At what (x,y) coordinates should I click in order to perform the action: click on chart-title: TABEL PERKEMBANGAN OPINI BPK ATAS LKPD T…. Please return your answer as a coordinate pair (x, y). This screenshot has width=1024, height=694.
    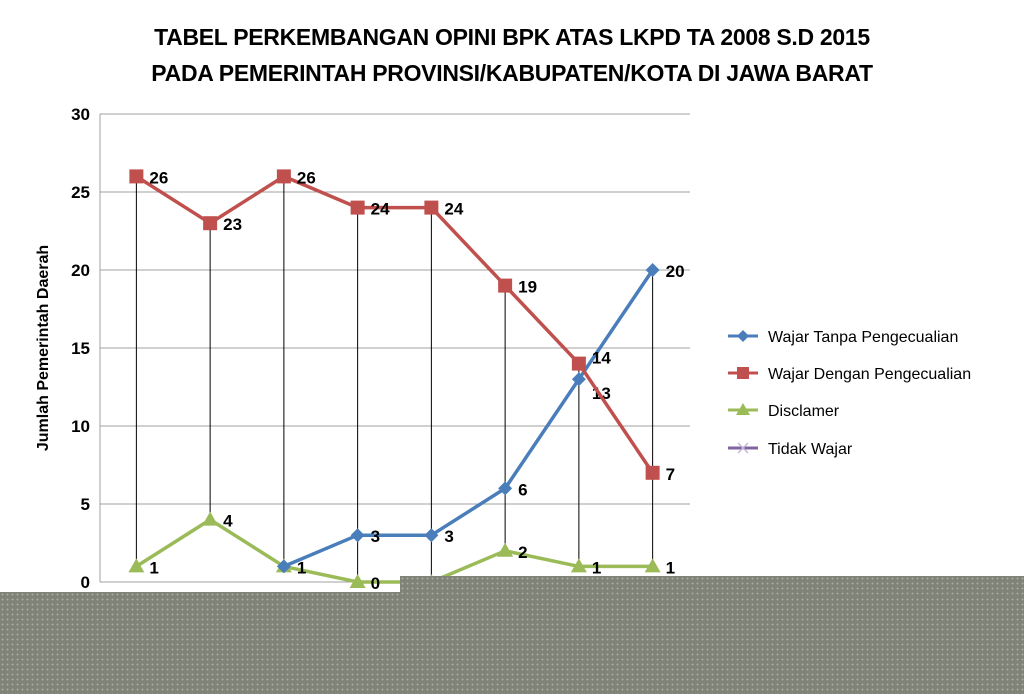
    Looking at the image, I should click on (512, 37).